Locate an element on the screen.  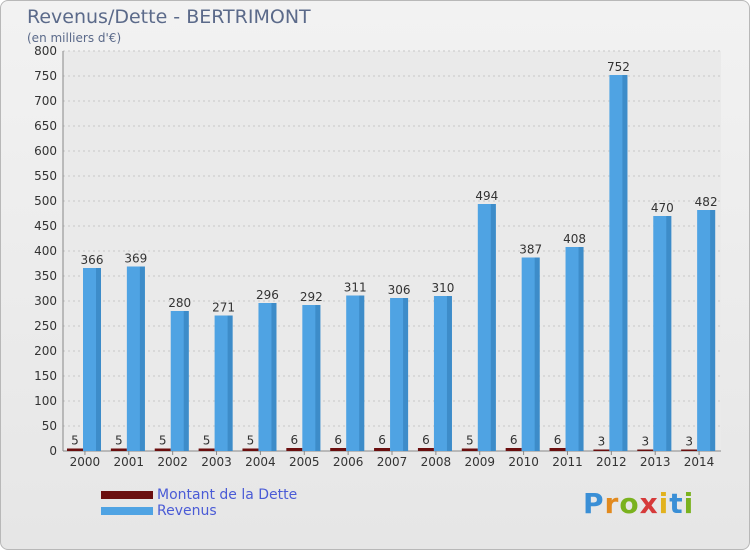
x-tick-label: 2002 is located at coordinates (172, 462).